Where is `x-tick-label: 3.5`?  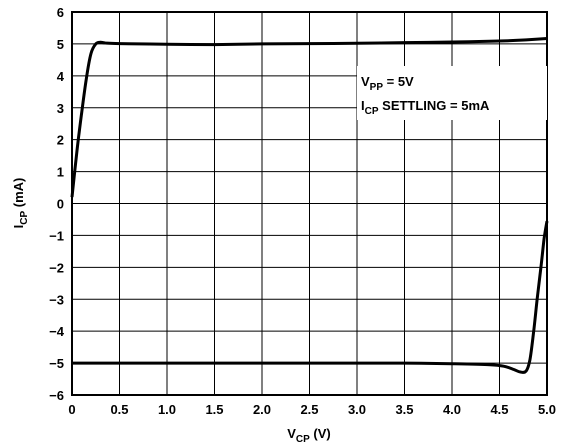 x-tick-label: 3.5 is located at coordinates (404, 409).